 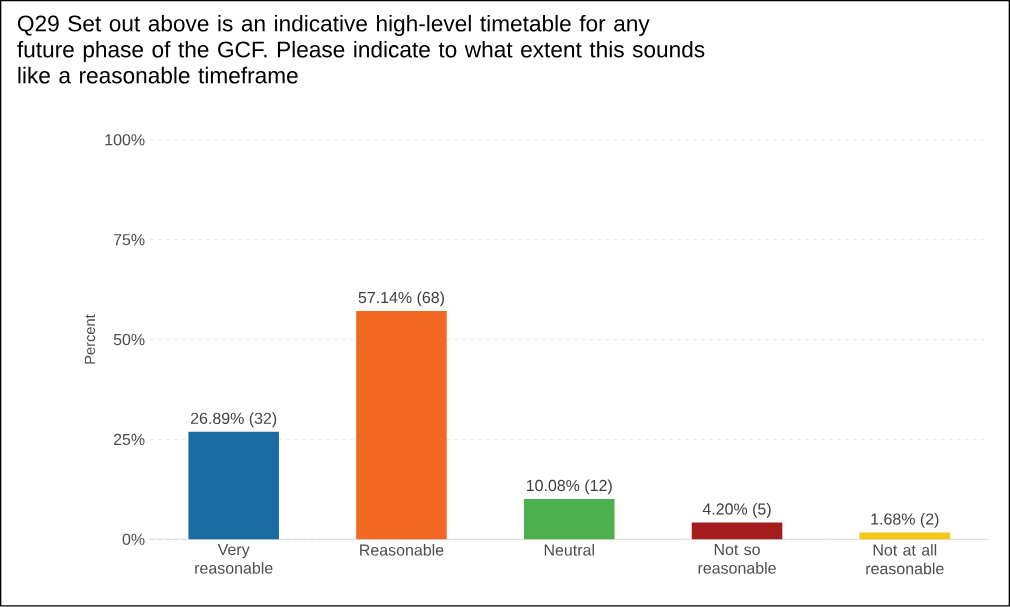 I want to click on y-tick-label: 75%, so click(x=129, y=240).